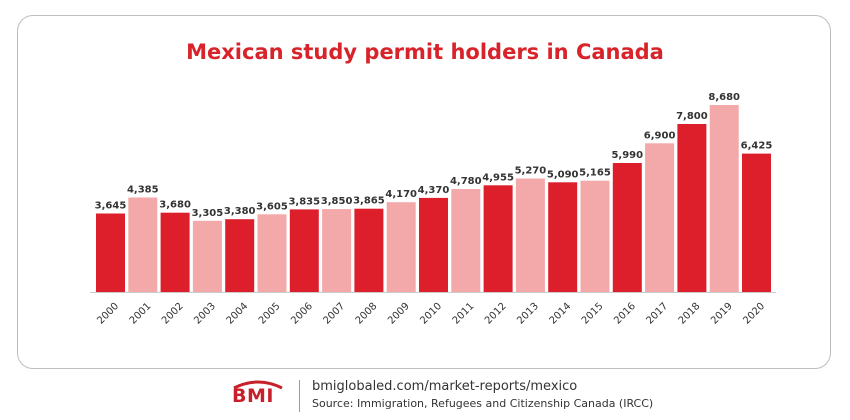  Describe the element at coordinates (143, 190) in the screenshot. I see `value-label-2001: 4,385` at that location.